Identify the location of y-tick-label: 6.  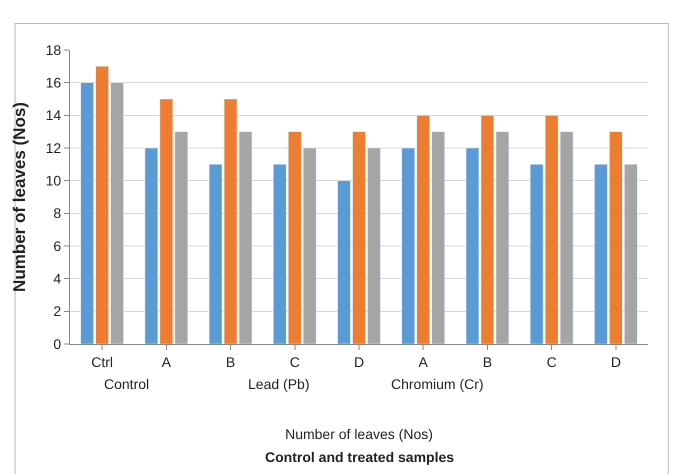
(57, 246).